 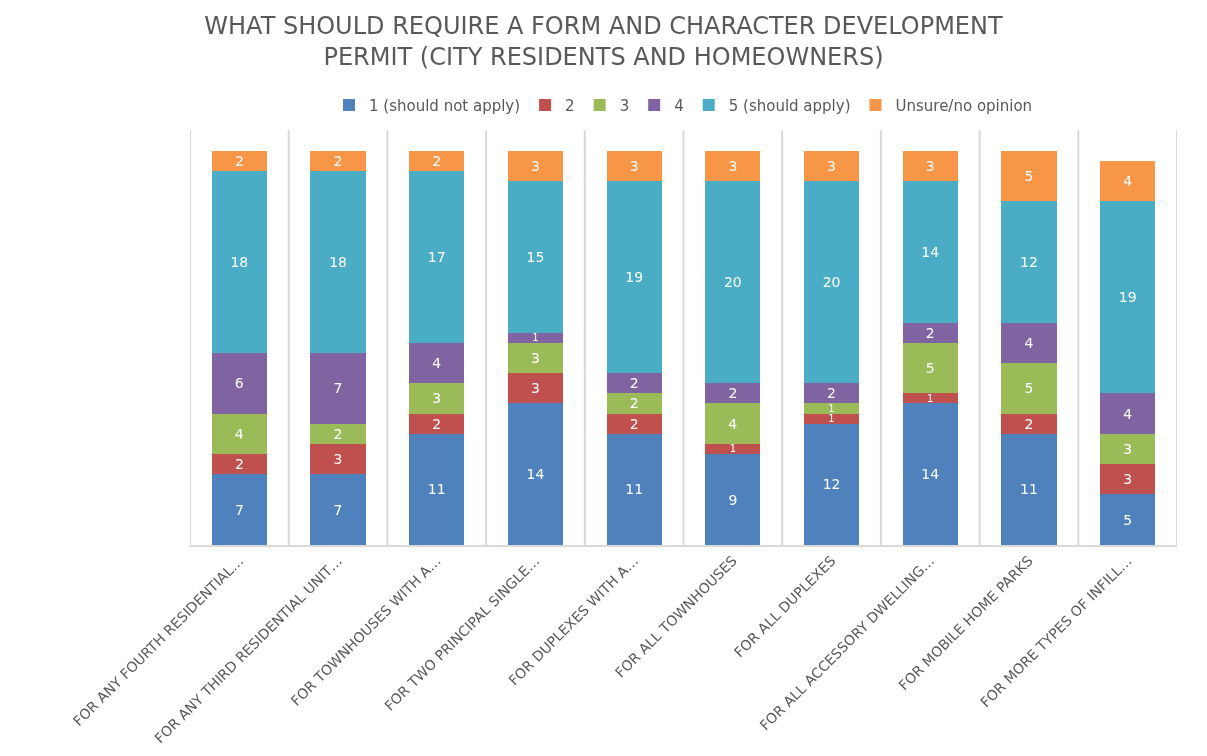 I want to click on data-label: 9, so click(x=733, y=499).